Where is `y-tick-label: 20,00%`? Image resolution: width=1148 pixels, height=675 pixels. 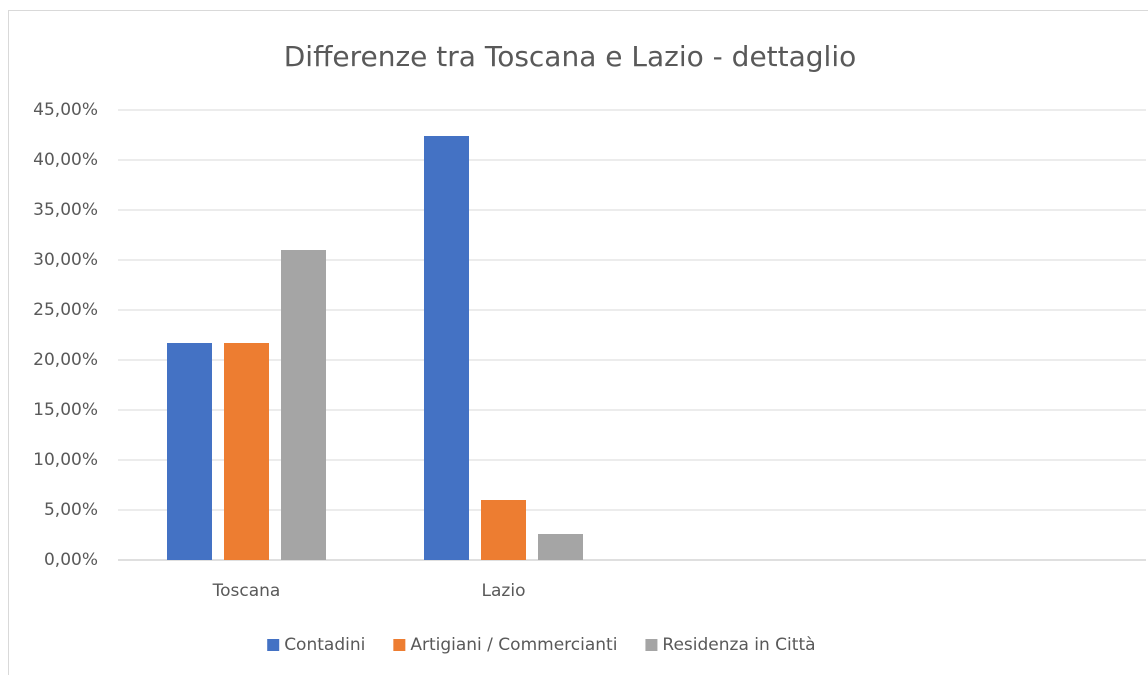
y-tick-label: 20,00% is located at coordinates (65, 360).